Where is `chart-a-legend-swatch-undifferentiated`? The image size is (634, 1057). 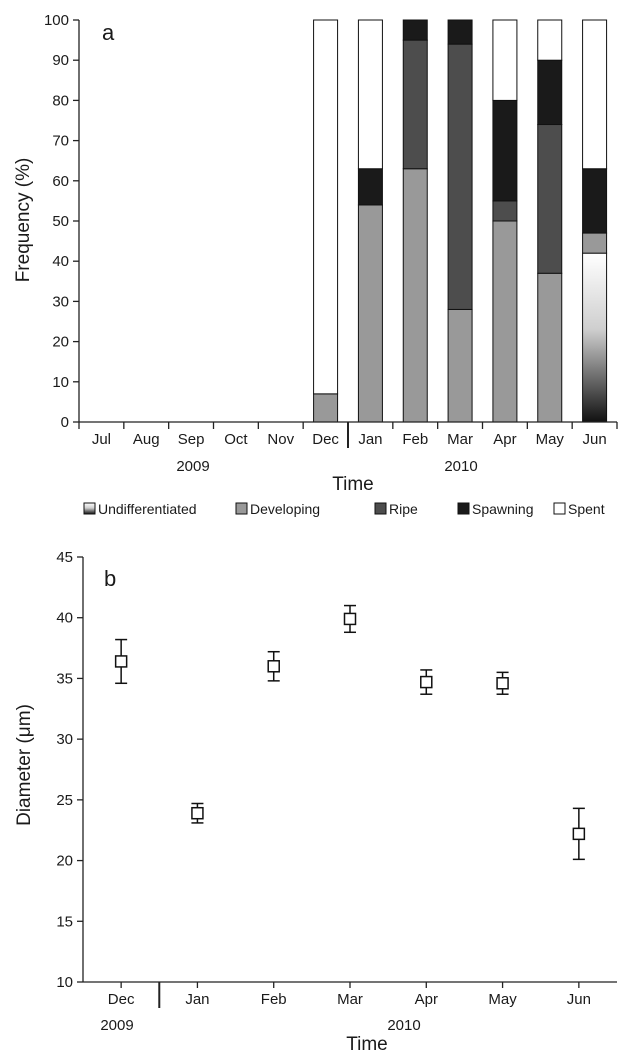 chart-a-legend-swatch-undifferentiated is located at coordinates (89, 508).